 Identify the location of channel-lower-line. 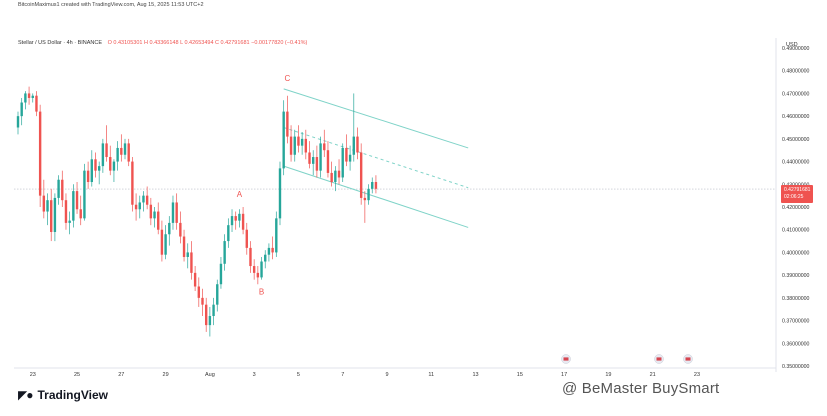
(376, 196).